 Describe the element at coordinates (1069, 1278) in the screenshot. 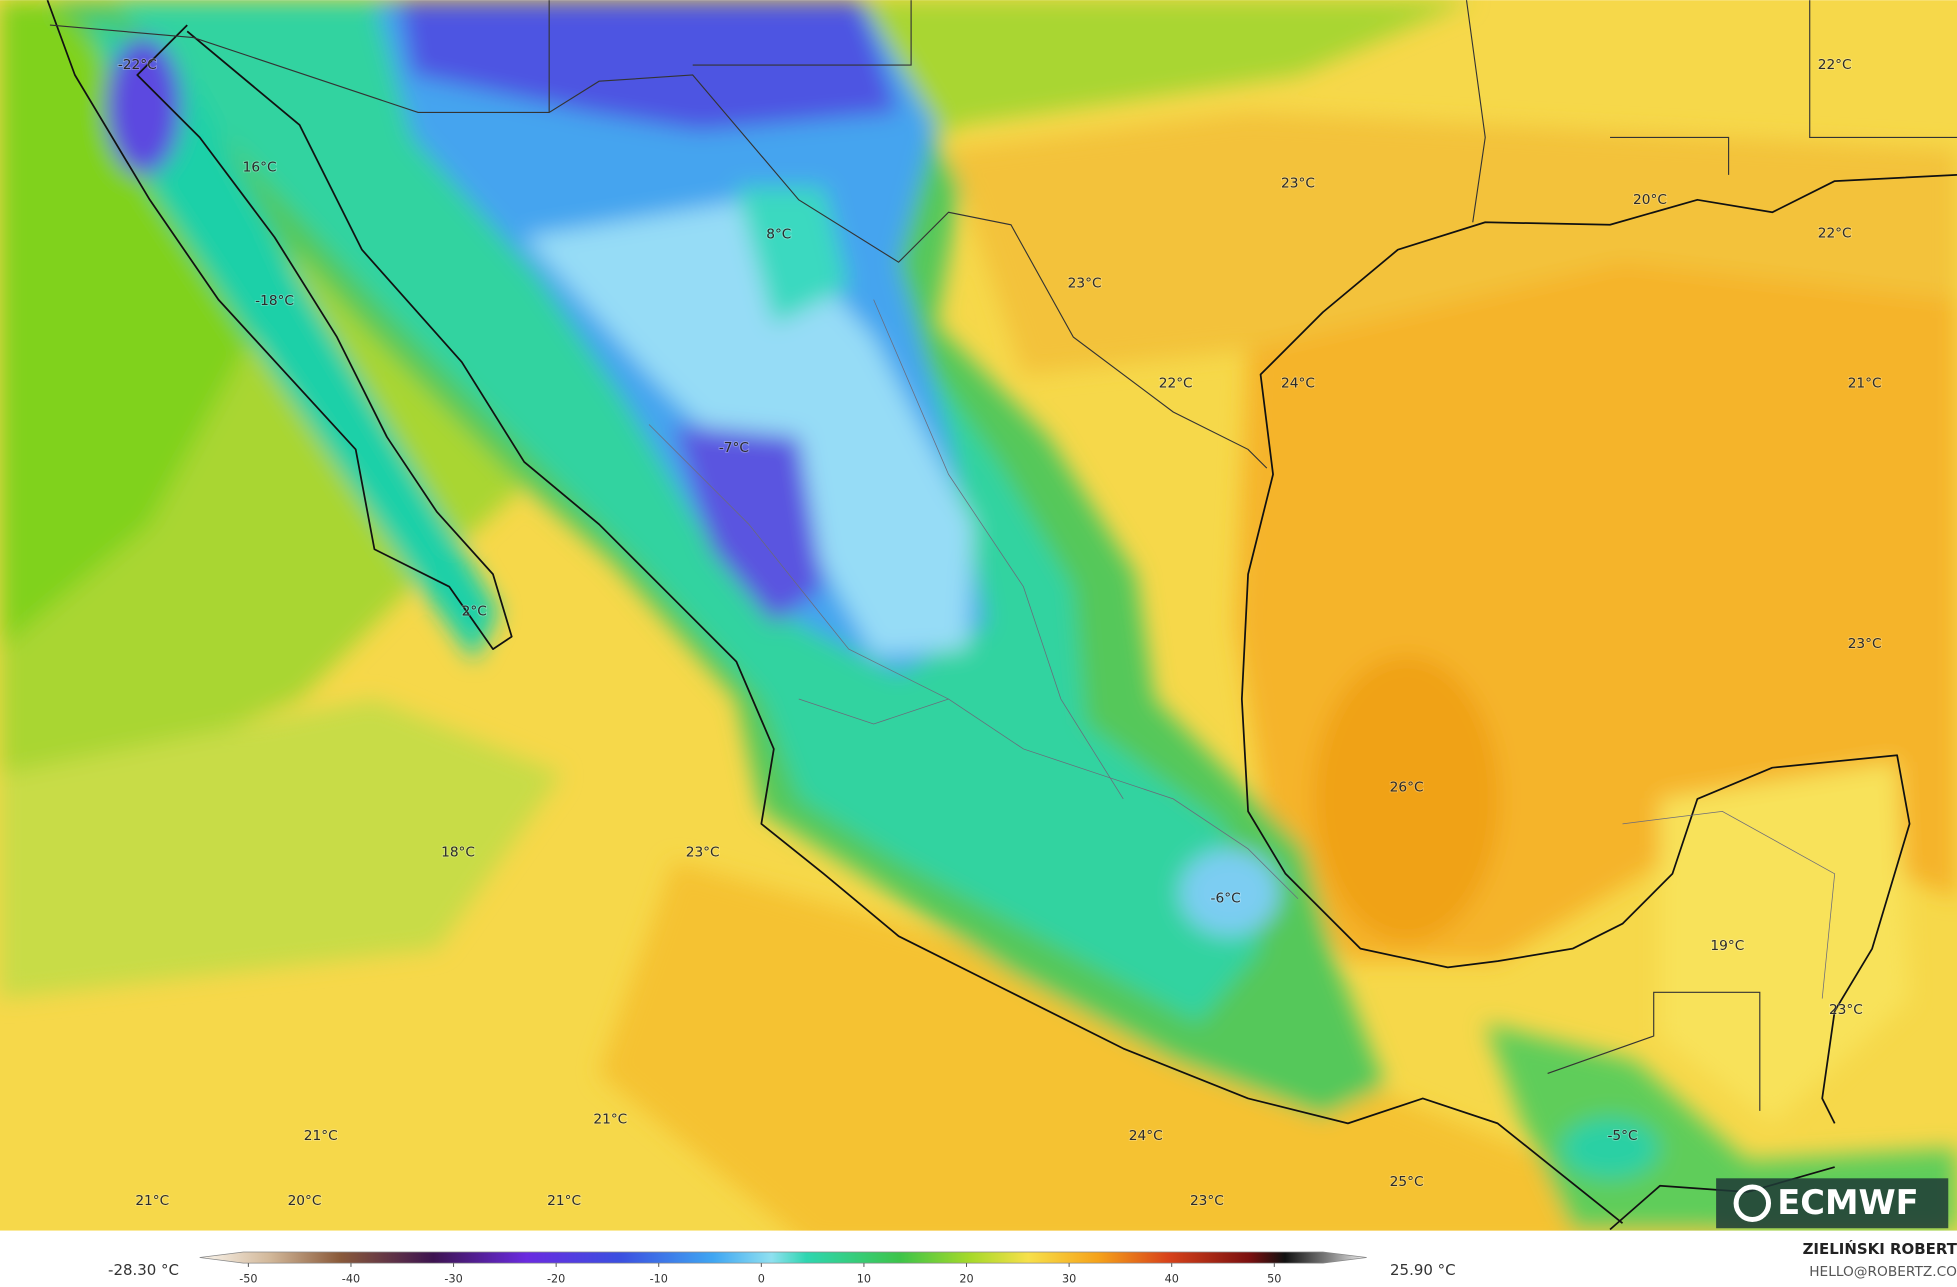

I see `colorbar-tick-label: 30` at that location.